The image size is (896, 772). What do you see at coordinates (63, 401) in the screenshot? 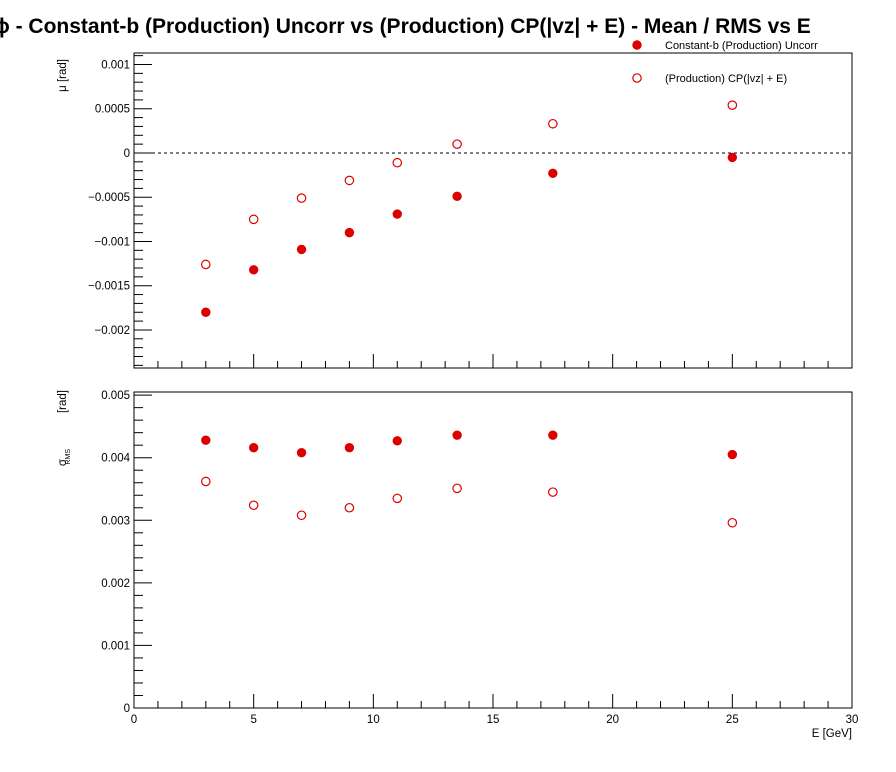
I see `rms-y-axis-label: [rad]` at bounding box center [63, 401].